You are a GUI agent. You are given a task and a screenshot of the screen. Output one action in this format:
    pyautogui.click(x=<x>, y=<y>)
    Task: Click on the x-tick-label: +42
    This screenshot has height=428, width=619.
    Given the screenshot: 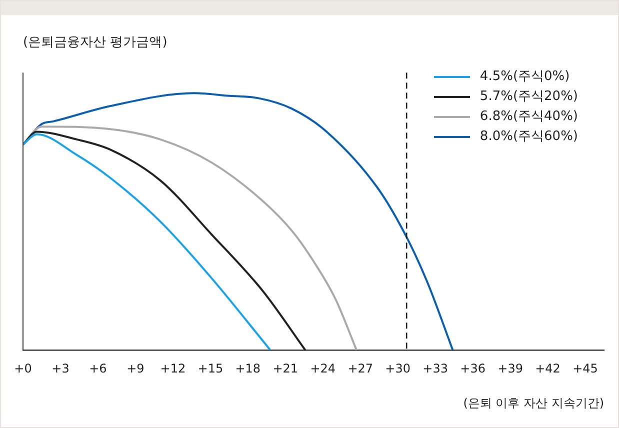 What is the action you would take?
    pyautogui.click(x=547, y=369)
    